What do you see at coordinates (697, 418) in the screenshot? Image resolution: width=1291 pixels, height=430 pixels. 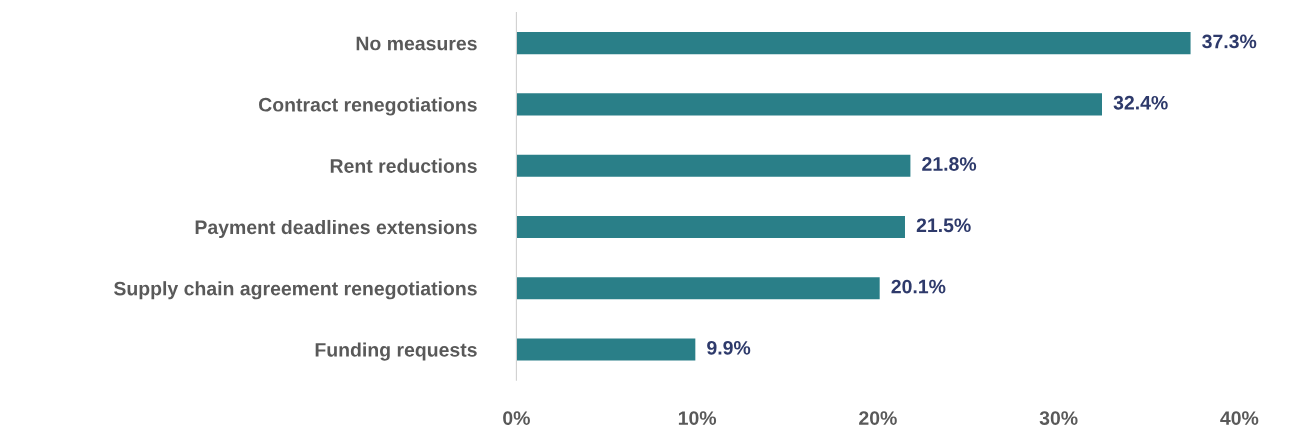 I see `x-tick-label: 10%` at bounding box center [697, 418].